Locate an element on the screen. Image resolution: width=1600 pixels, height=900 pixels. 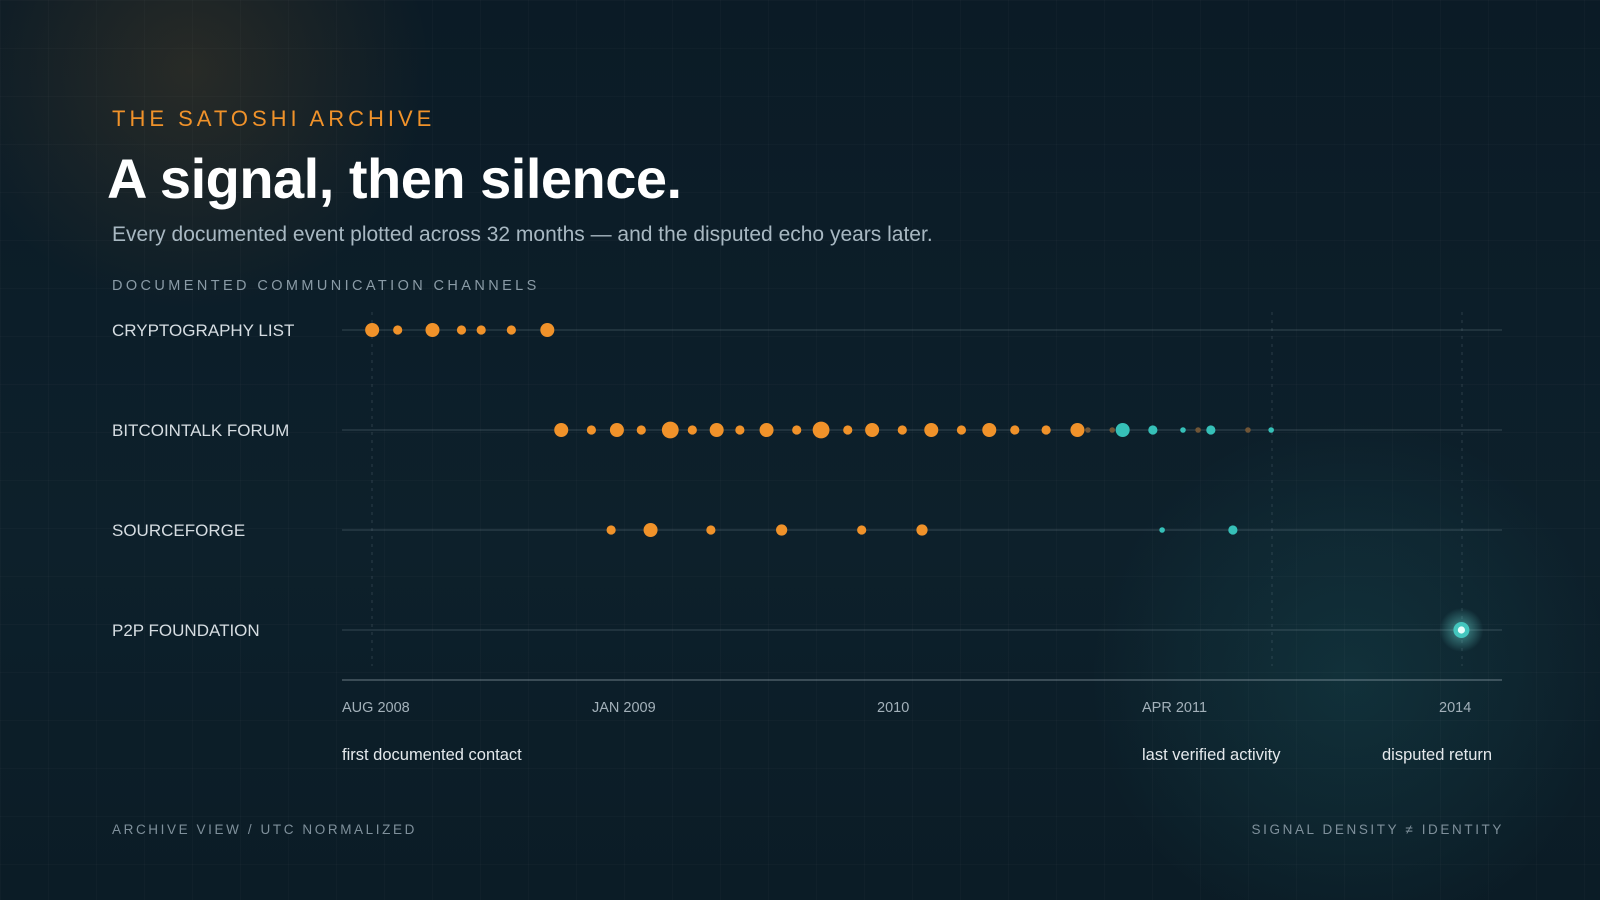
page-title: A signal, then silence. is located at coordinates (394, 178).